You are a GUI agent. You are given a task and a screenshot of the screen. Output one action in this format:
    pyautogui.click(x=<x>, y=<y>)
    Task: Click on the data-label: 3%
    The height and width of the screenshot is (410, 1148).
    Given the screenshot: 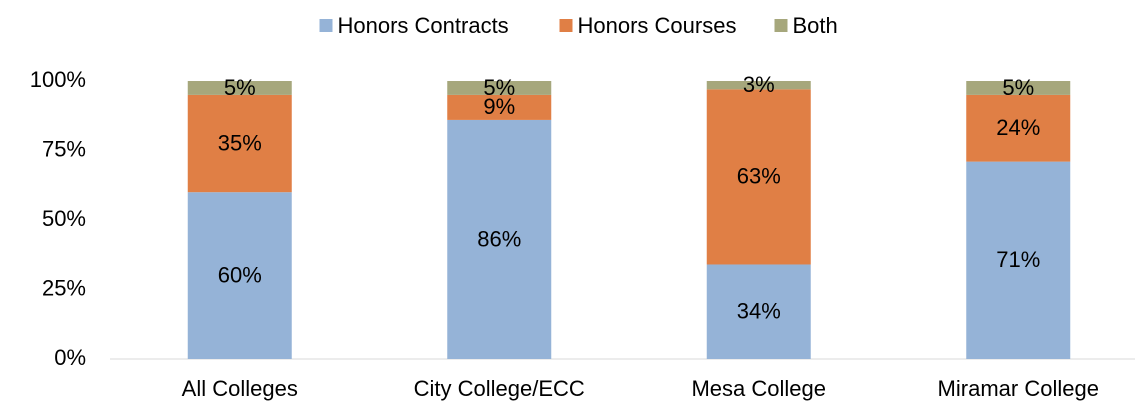 What is the action you would take?
    pyautogui.click(x=759, y=84)
    